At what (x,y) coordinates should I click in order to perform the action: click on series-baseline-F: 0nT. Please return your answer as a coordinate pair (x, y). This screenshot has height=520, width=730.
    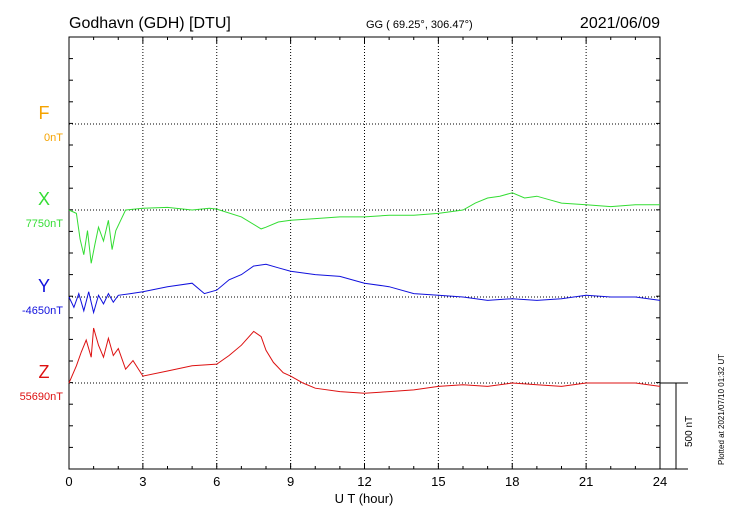
    Looking at the image, I should click on (53, 138).